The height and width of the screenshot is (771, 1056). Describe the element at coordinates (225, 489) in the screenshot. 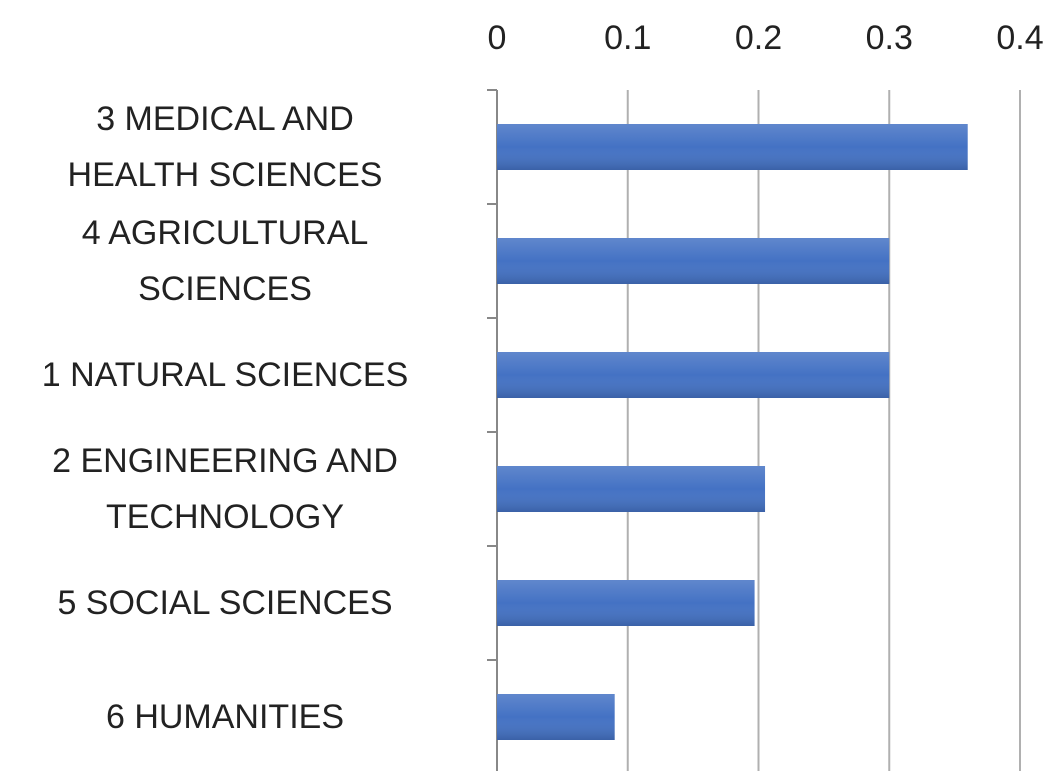

I see `y-tick-label: 2 ENGINEERING AND TECHNOLOGY` at that location.